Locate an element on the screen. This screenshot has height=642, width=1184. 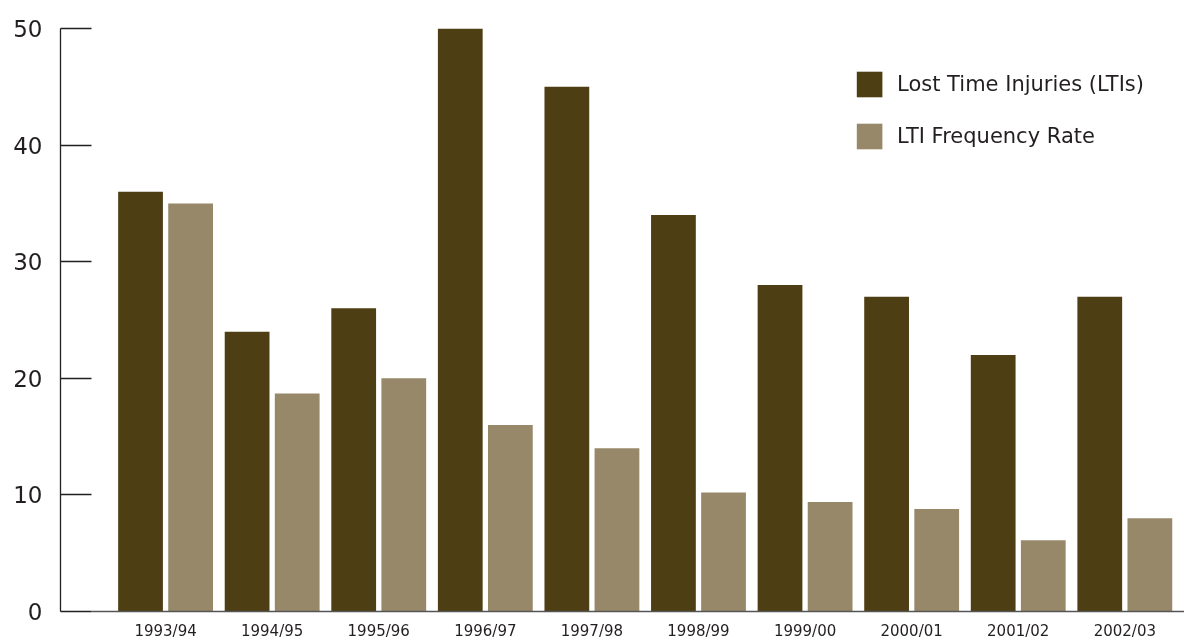
legend-label: LTI Frequency Rate is located at coordinates (996, 136).